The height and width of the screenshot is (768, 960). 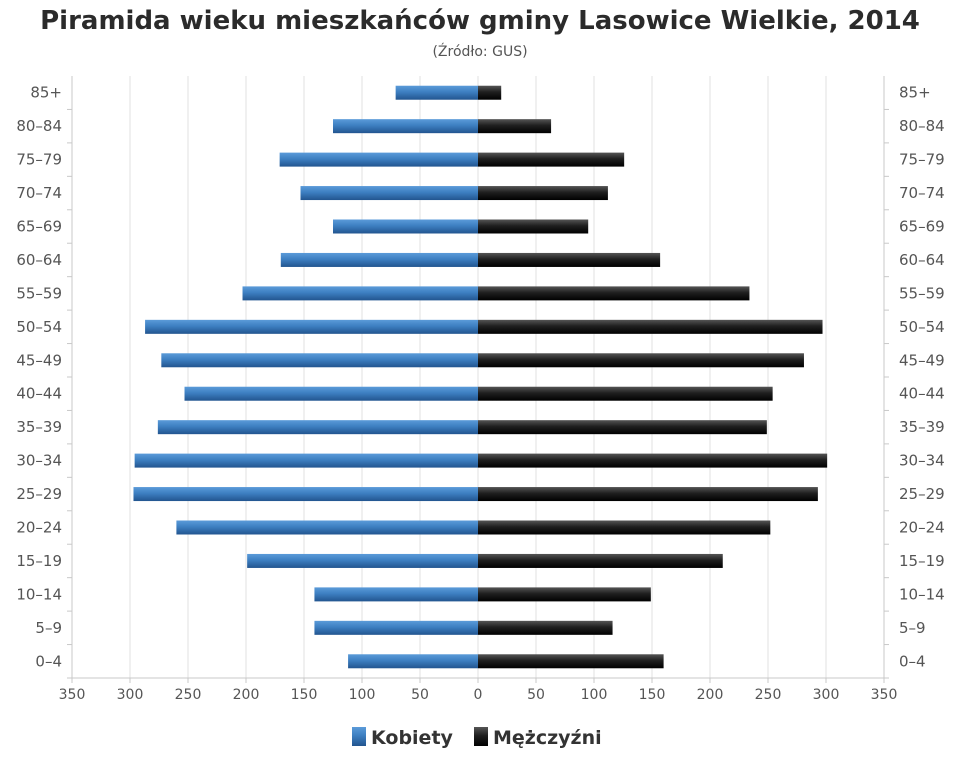 I want to click on category-label-right: 45–49, so click(x=922, y=360).